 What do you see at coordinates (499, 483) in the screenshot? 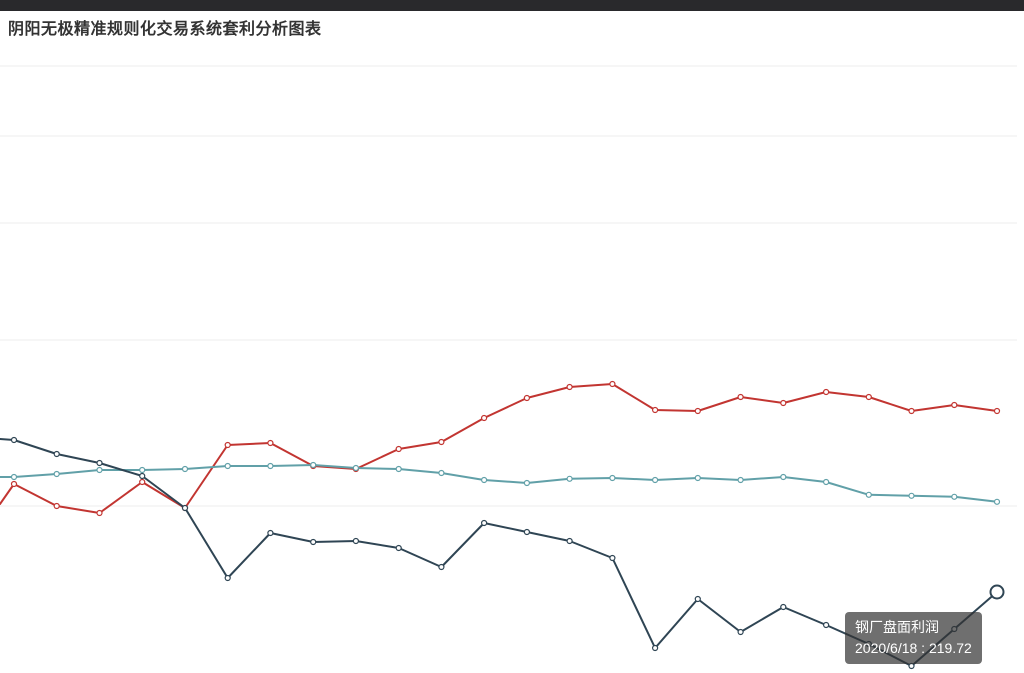
I see `series-line-teal` at bounding box center [499, 483].